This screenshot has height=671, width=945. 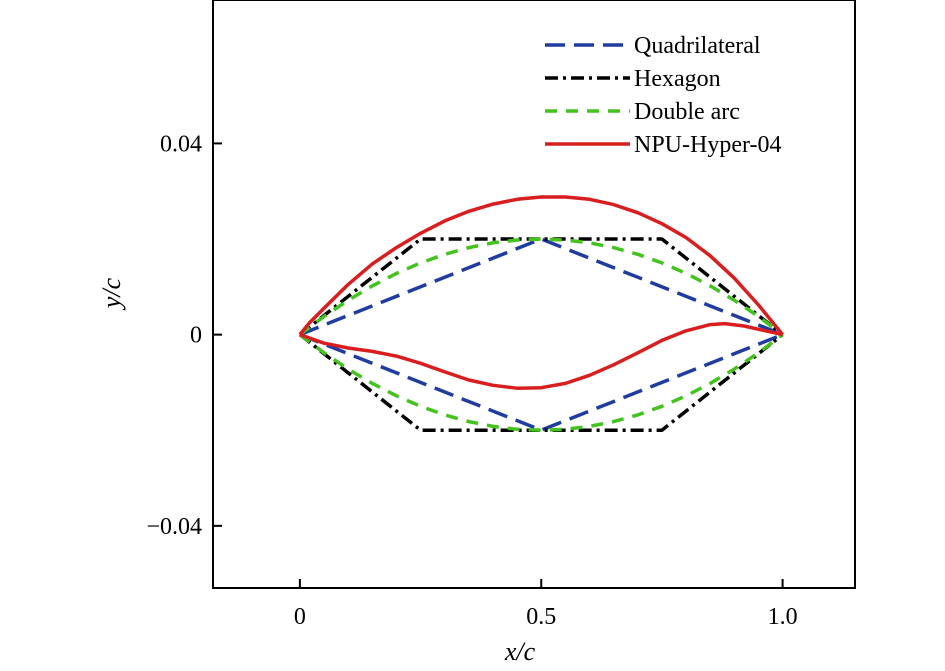 What do you see at coordinates (196, 336) in the screenshot?
I see `y-tick-label: 0` at bounding box center [196, 336].